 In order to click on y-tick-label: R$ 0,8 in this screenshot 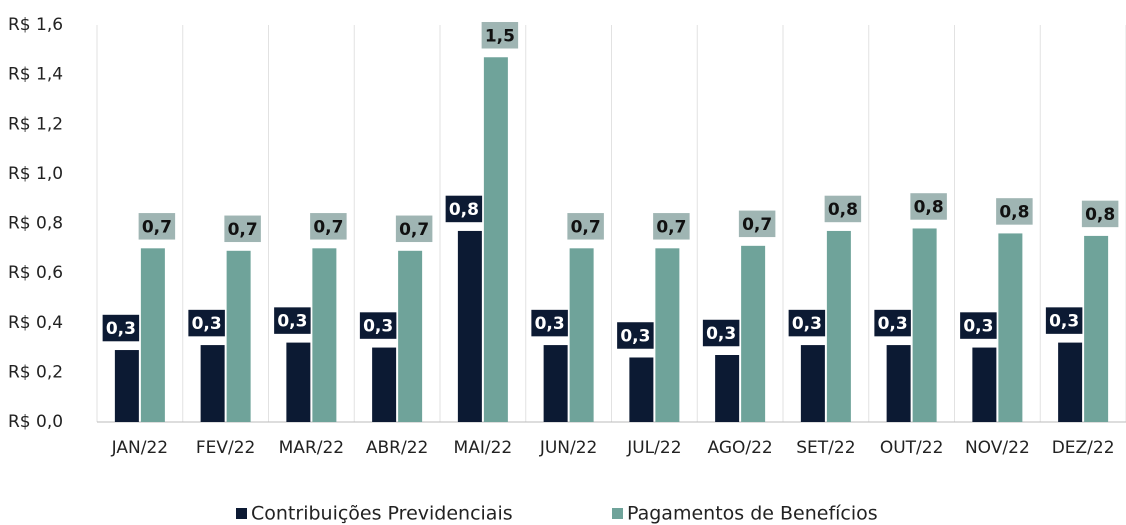, I will do `click(35, 224)`.